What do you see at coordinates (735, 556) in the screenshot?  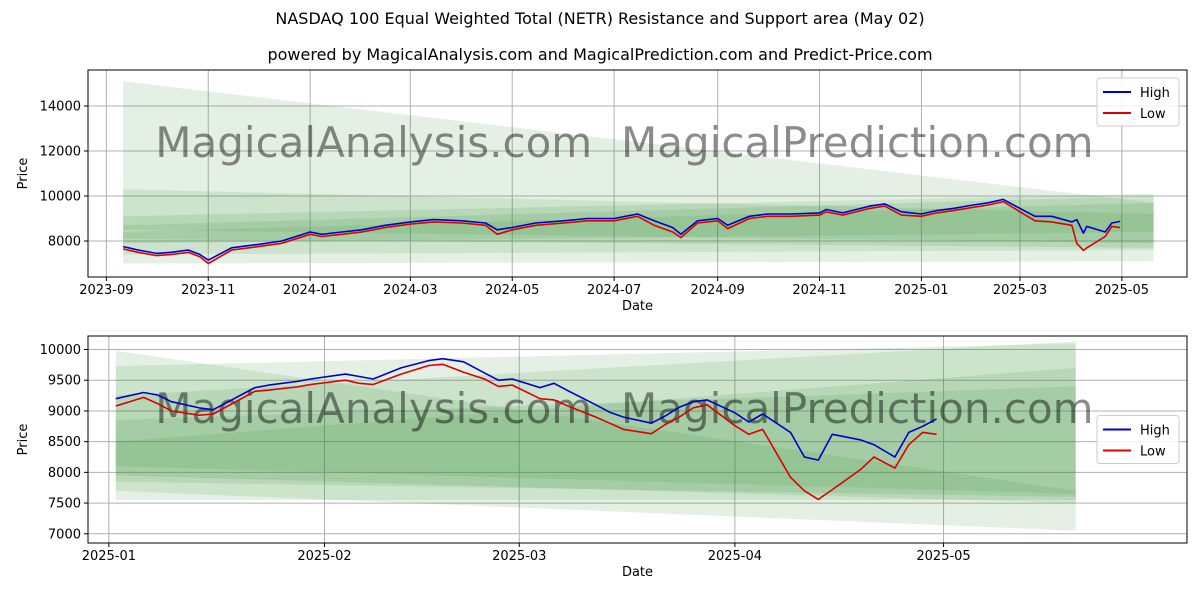 I see `x-tick-label: 2025-04` at bounding box center [735, 556].